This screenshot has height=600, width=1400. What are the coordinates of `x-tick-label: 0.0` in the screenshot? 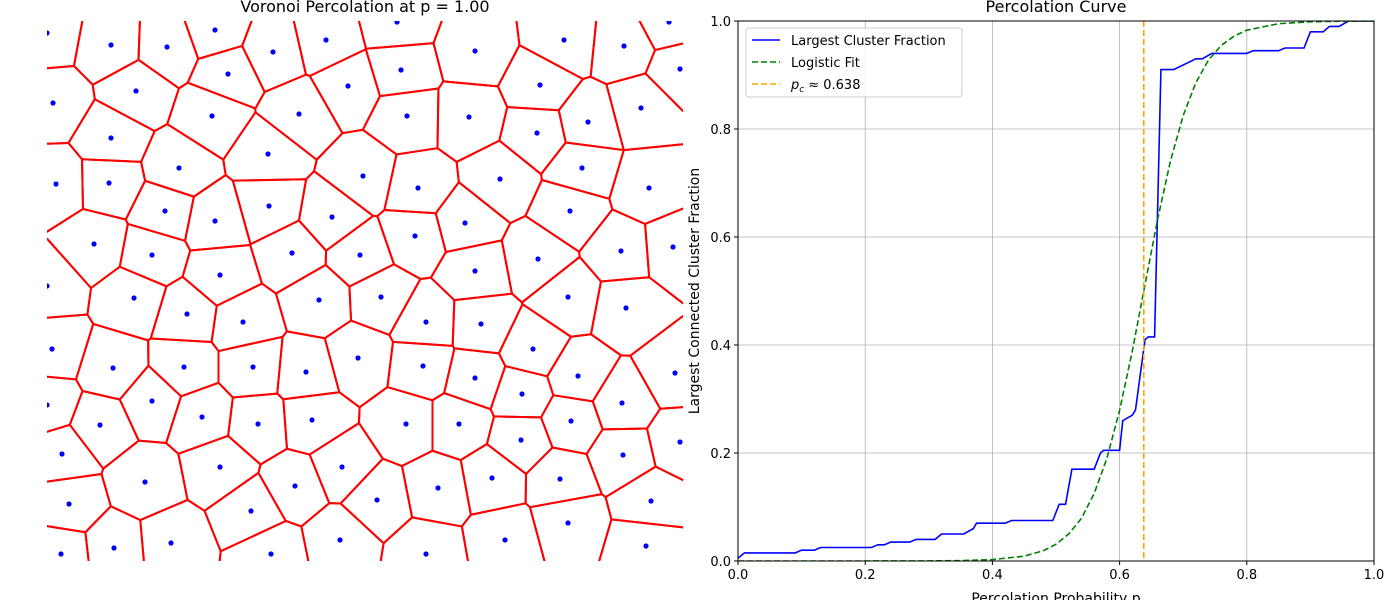 It's located at (738, 575).